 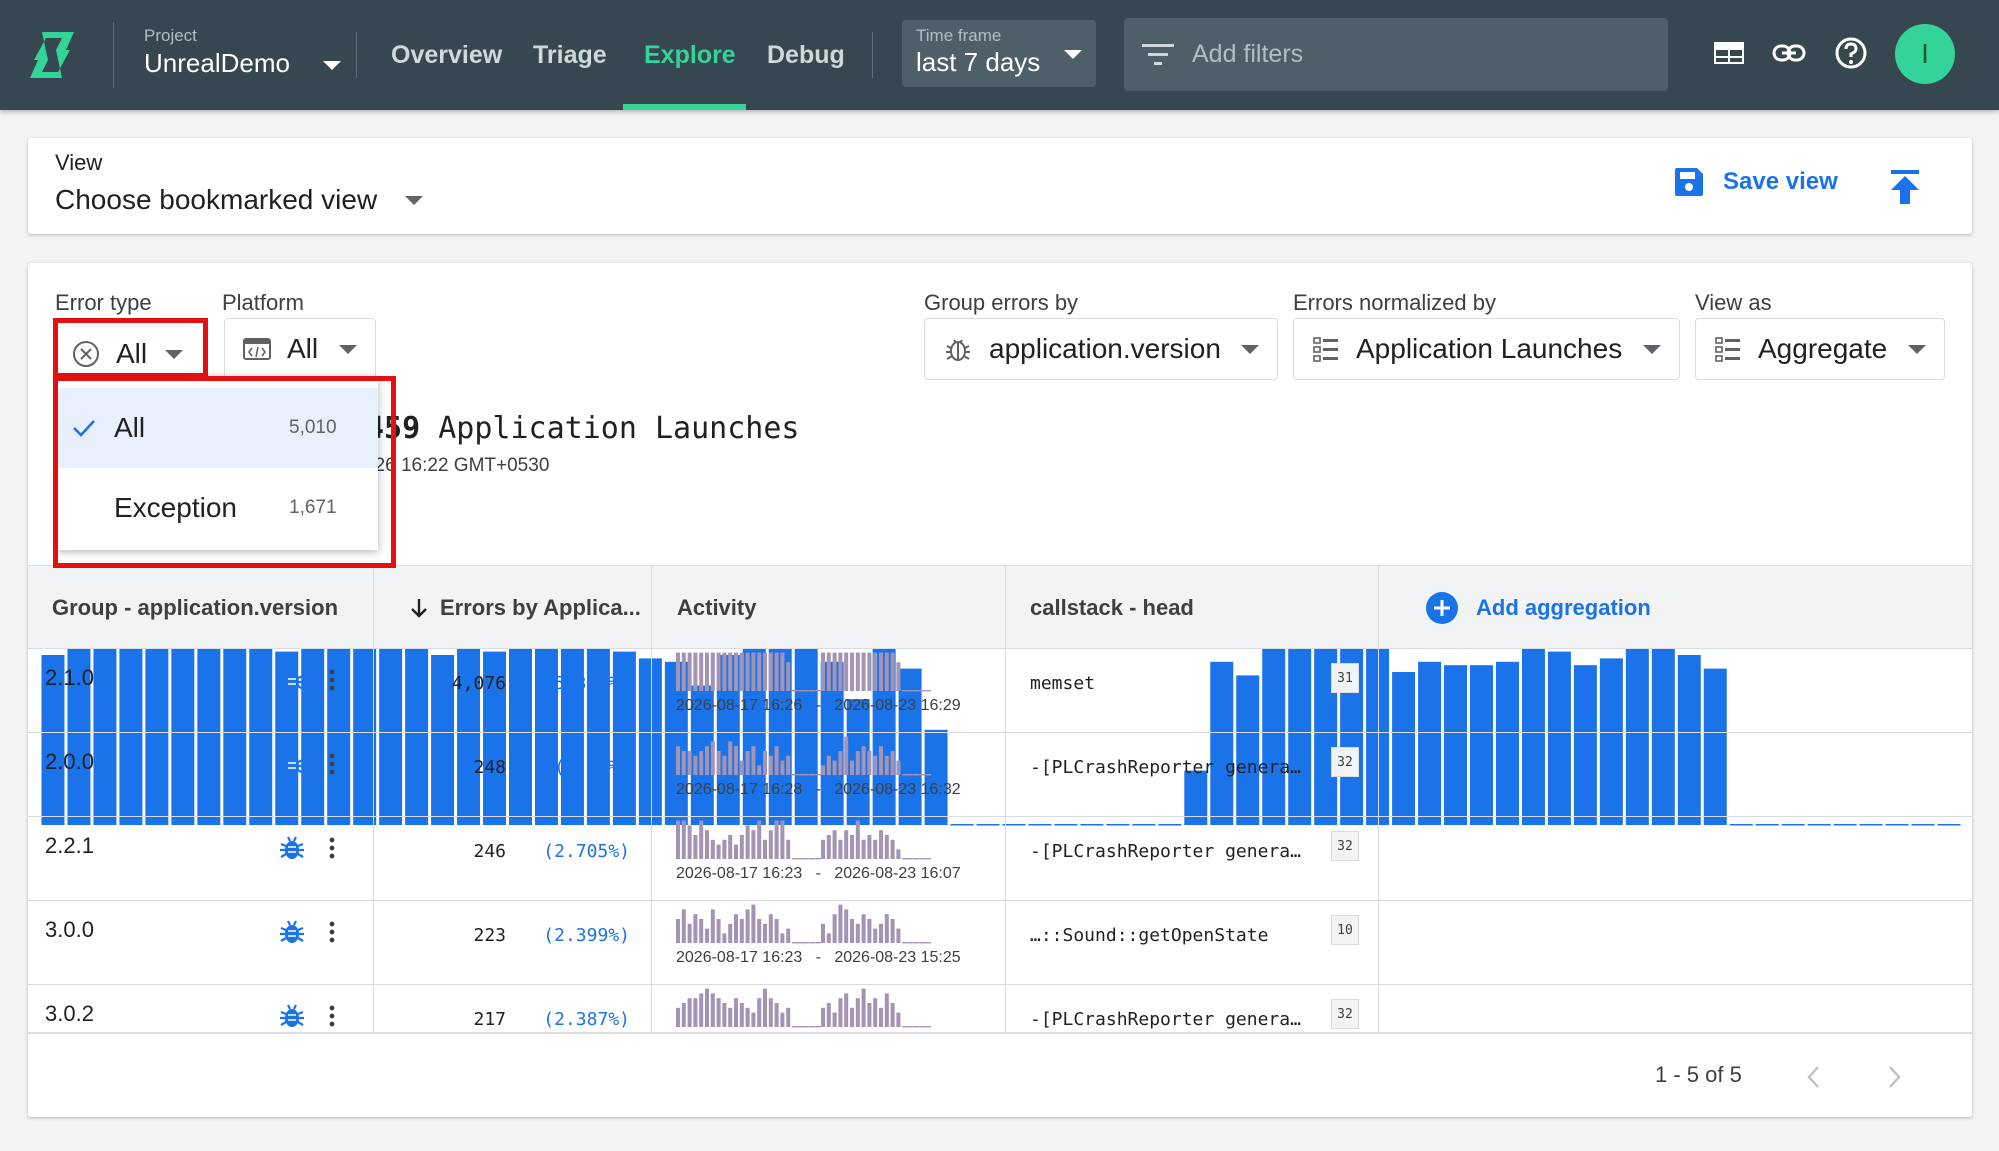 What do you see at coordinates (133, 354) in the screenshot?
I see `error-type-select: All` at bounding box center [133, 354].